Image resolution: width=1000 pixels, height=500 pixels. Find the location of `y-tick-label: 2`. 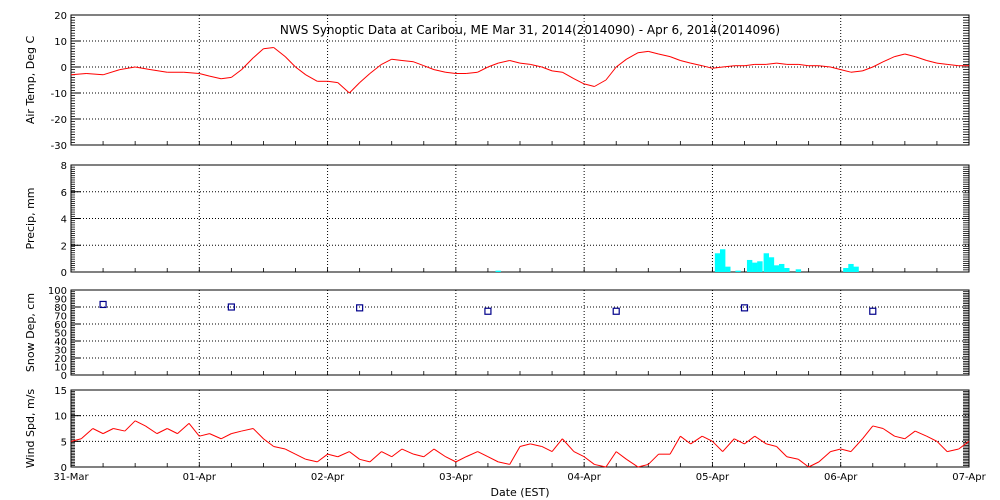

y-tick-label: 2 is located at coordinates (64, 246).